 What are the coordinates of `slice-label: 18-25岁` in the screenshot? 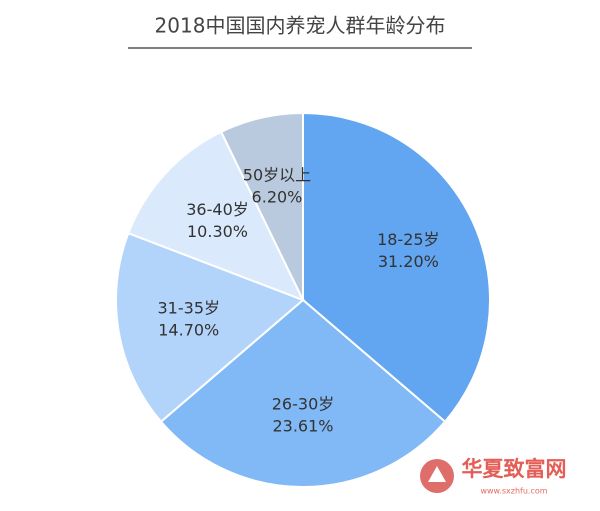 It's located at (408, 239).